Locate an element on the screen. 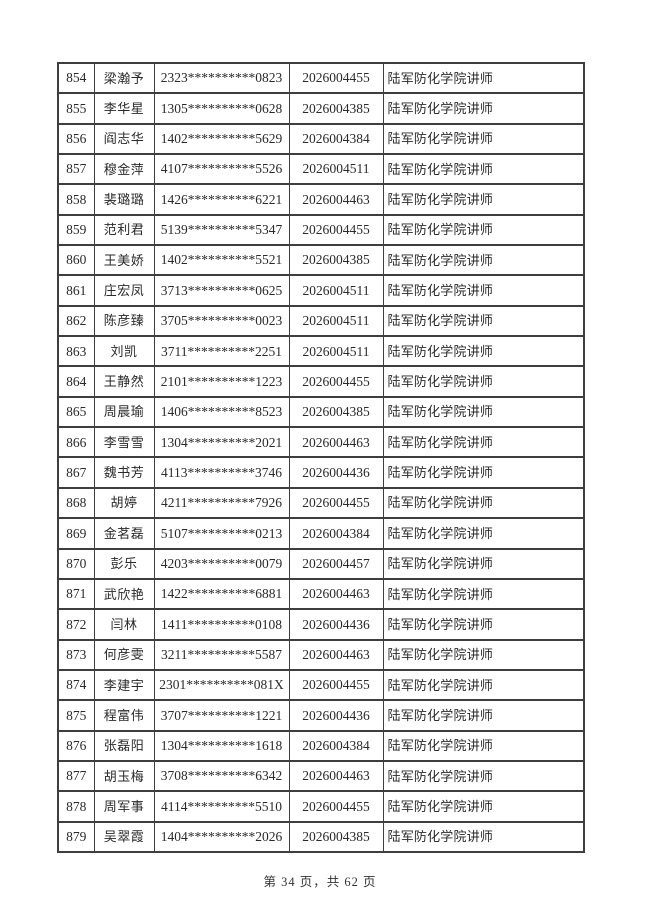 The height and width of the screenshot is (919, 650). seq-cell: 862 is located at coordinates (76, 321).